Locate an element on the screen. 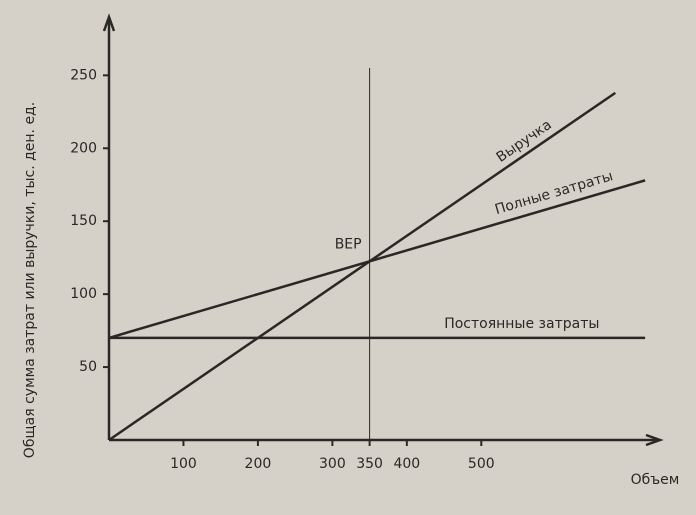  y-axis-arrow is located at coordinates (109, 22).